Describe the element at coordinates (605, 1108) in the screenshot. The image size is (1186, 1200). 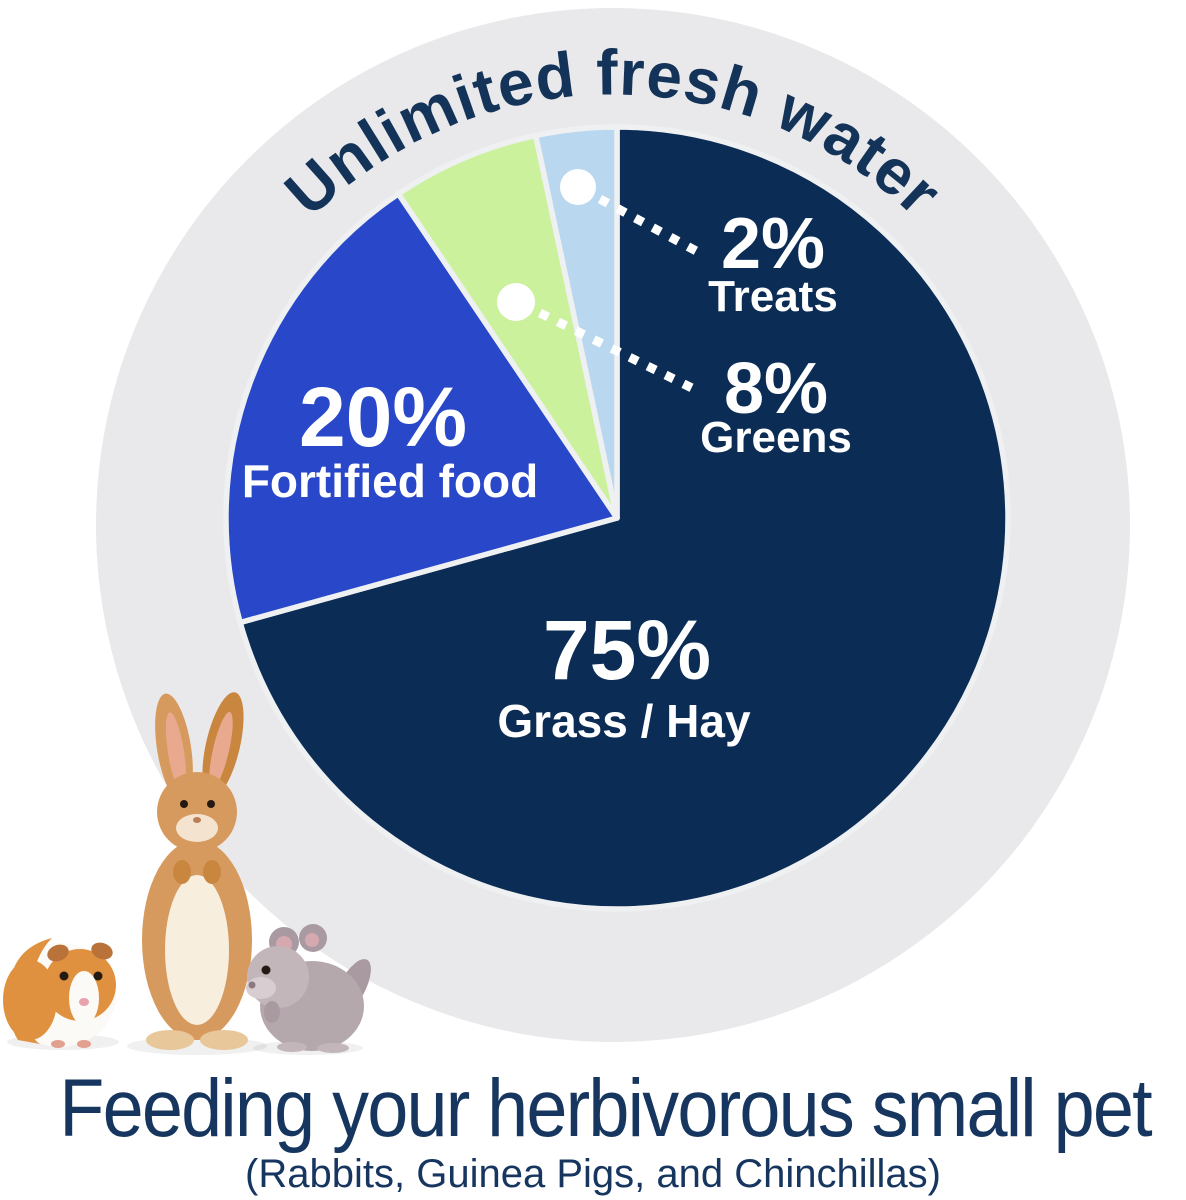
I see `footer-title: Feeding your herbivorous small pet` at that location.